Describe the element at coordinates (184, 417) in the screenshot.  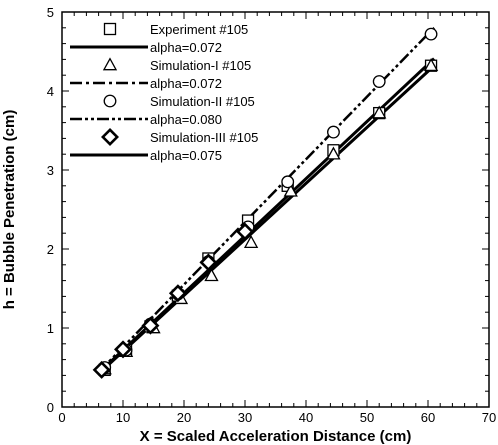
I see `x-tick-label: 20` at that location.